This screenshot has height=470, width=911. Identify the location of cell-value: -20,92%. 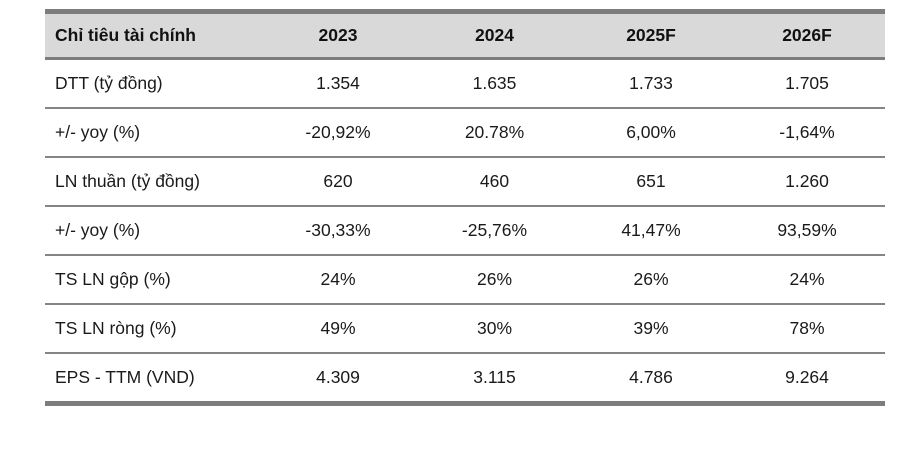
(338, 132).